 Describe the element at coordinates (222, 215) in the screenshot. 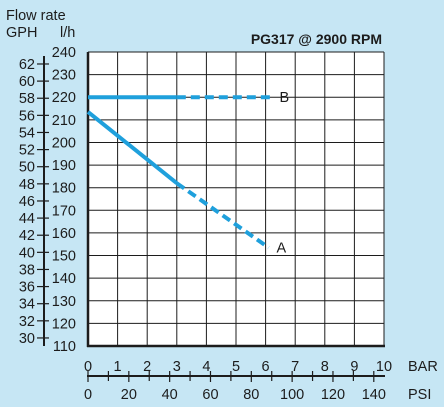

I see `series-a-dashed-line` at that location.